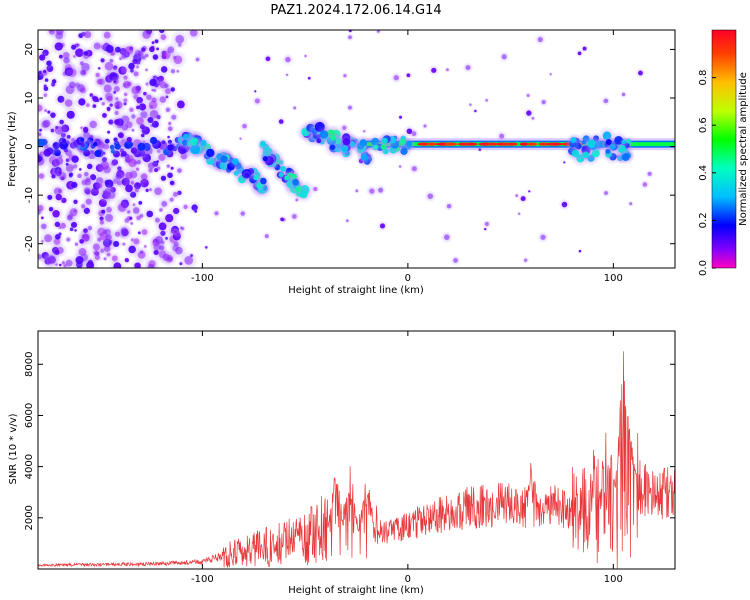 The width and height of the screenshot is (750, 600). I want to click on x-tick-label: -100, so click(202, 579).